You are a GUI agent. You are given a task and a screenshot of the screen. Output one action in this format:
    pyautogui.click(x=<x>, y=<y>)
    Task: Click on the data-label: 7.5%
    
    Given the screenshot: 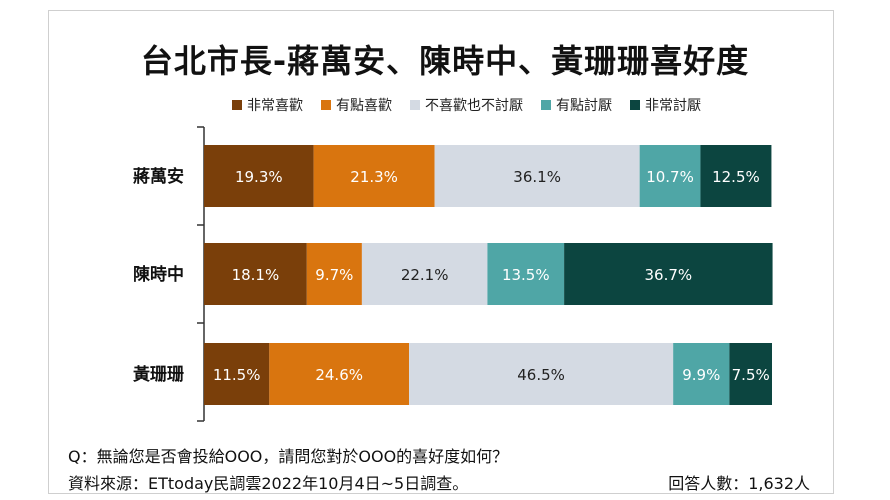 What is the action you would take?
    pyautogui.click(x=751, y=375)
    